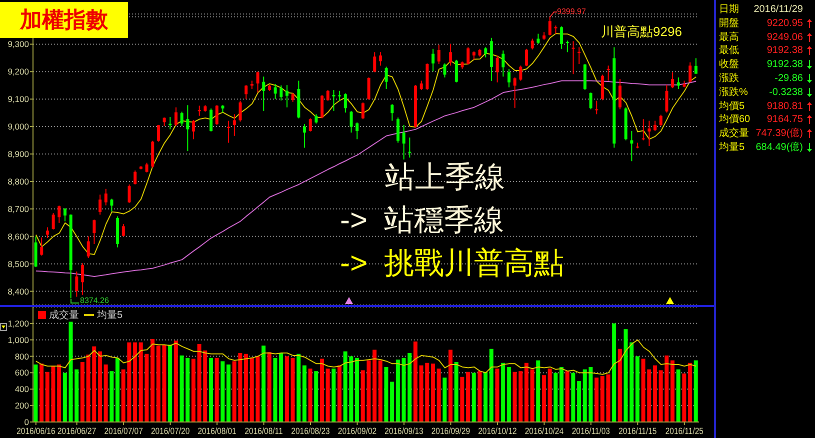 The height and width of the screenshot is (438, 815). What do you see at coordinates (778, 9) in the screenshot?
I see `text: 2016/11/29` at bounding box center [778, 9].